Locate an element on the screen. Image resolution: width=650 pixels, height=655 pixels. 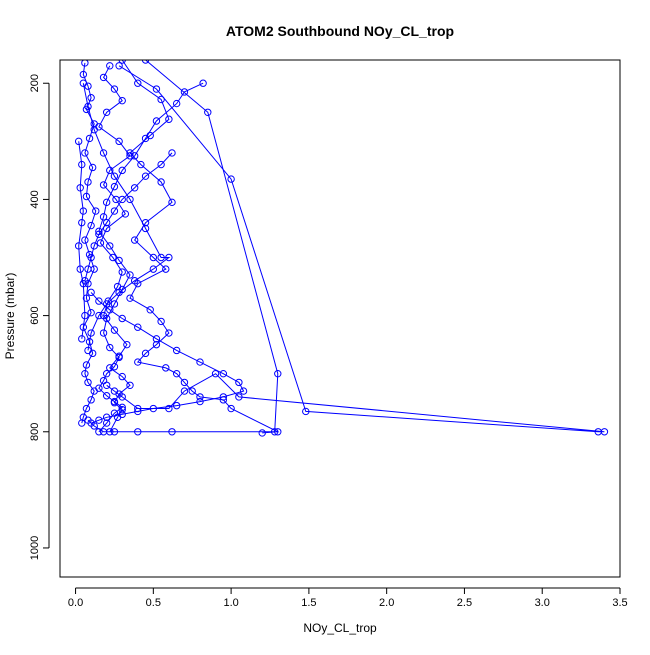
x-tick-label: 1.0 is located at coordinates (230, 603).